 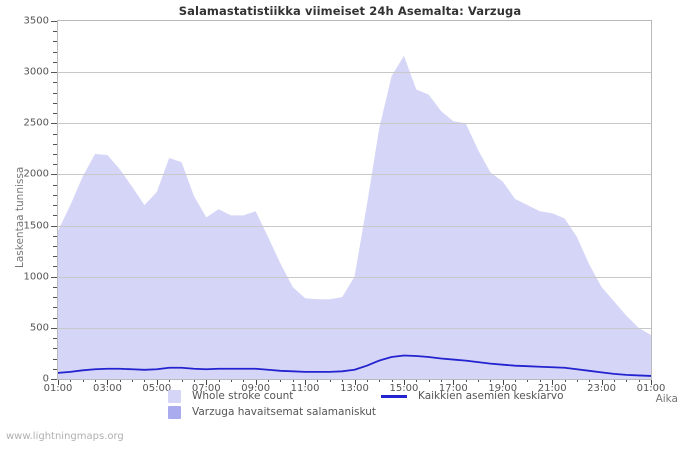 I want to click on legend-swatch-whole-stroke-count, so click(x=174, y=396).